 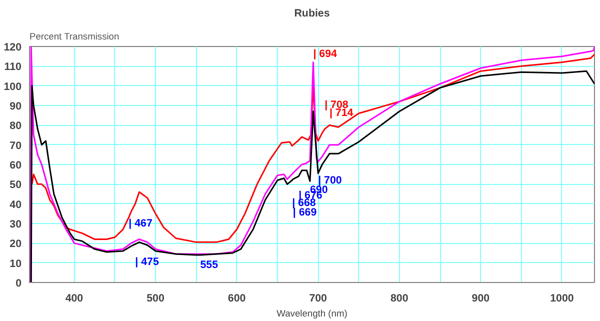 I want to click on x-tick-label: 600, so click(x=237, y=298).